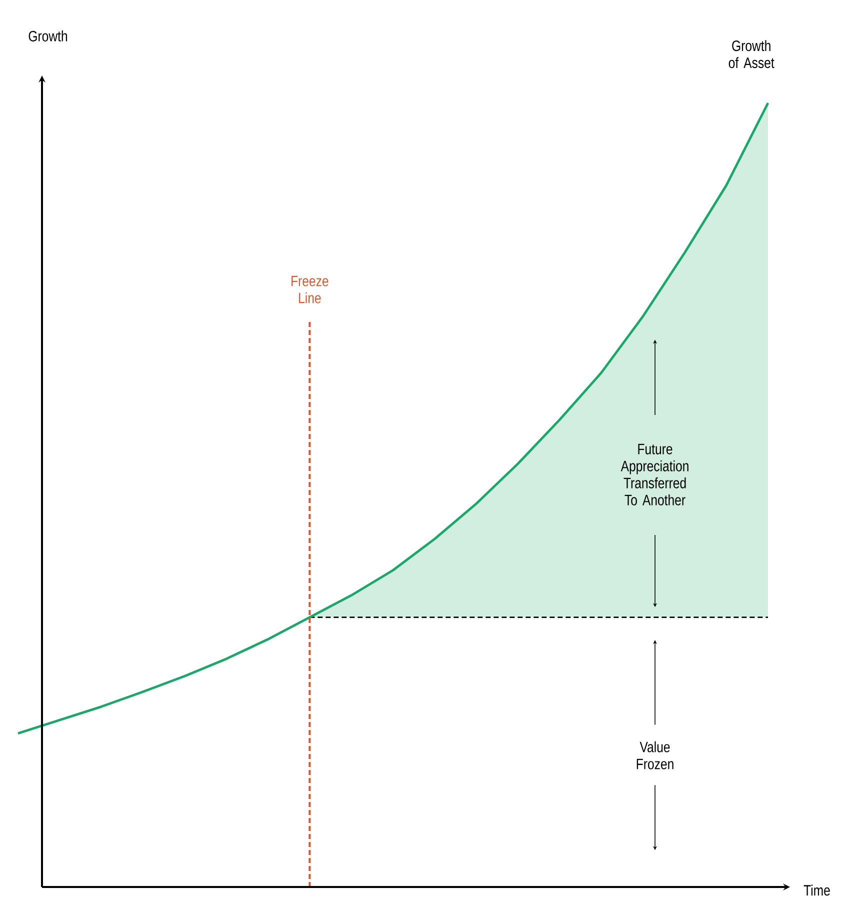  Describe the element at coordinates (310, 290) in the screenshot. I see `annotation: Freeze Line` at that location.